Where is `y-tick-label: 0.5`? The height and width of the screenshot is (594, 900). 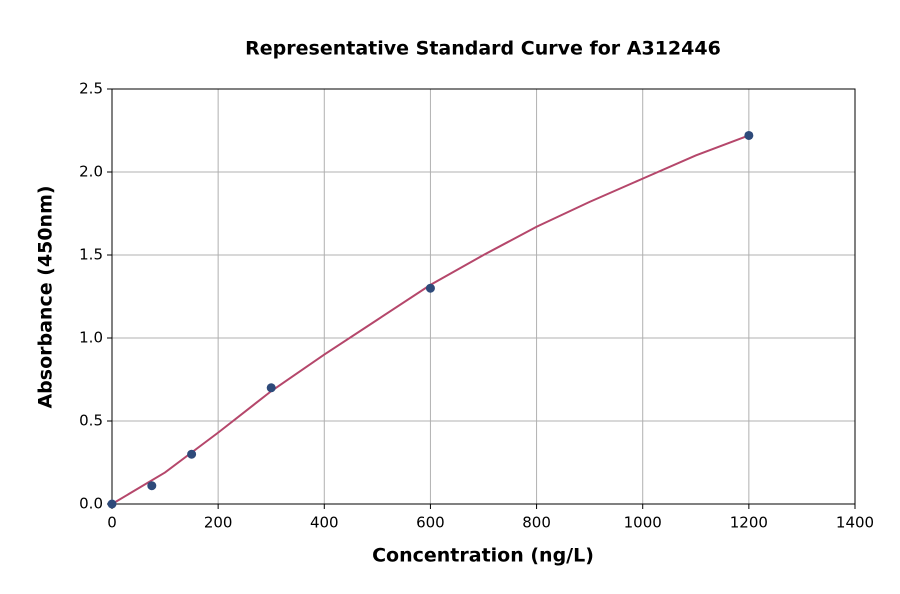 y-tick-label: 0.5 is located at coordinates (91, 421).